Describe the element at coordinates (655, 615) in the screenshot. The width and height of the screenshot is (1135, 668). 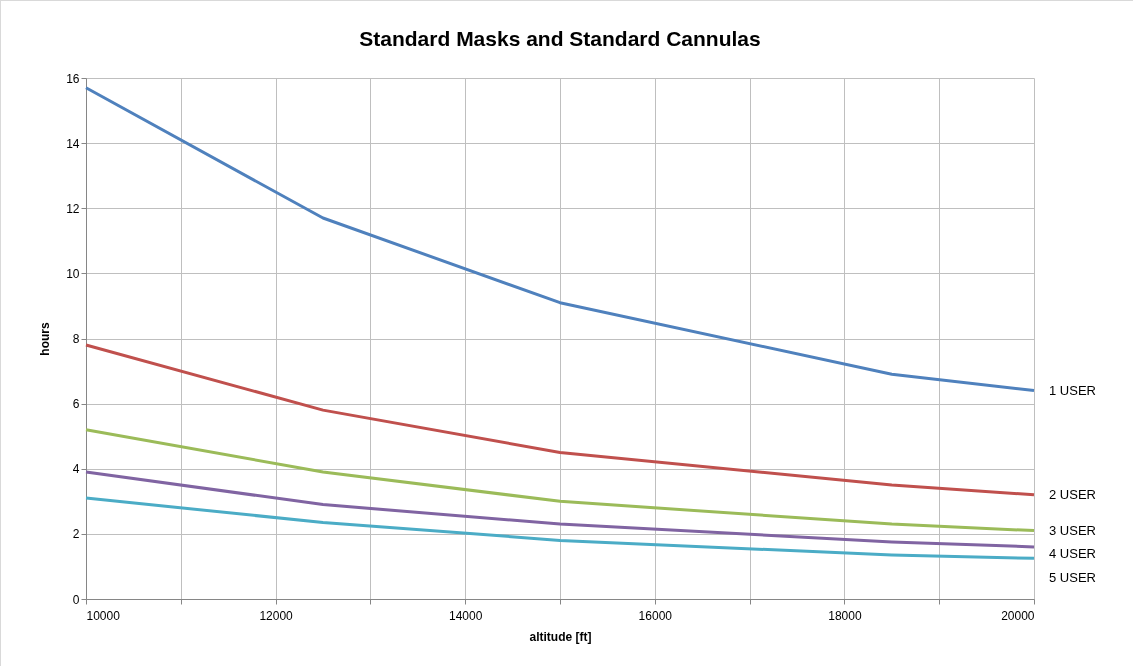
I see `x-tick-label: 16000` at that location.